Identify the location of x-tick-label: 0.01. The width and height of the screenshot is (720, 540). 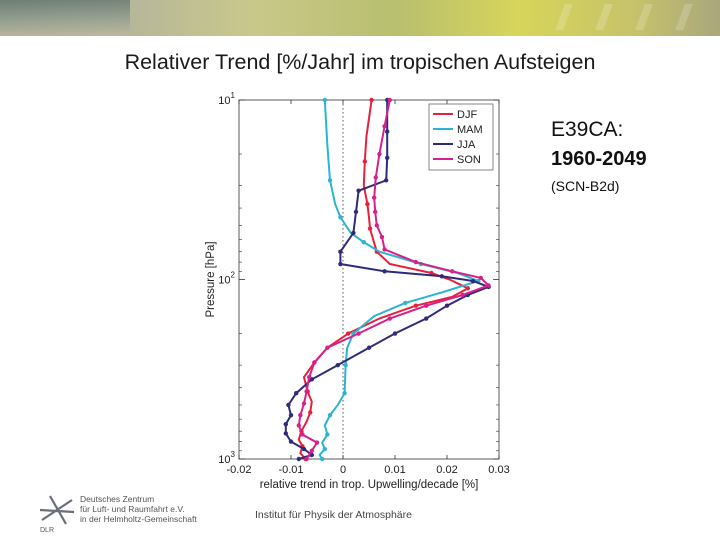
(394, 470).